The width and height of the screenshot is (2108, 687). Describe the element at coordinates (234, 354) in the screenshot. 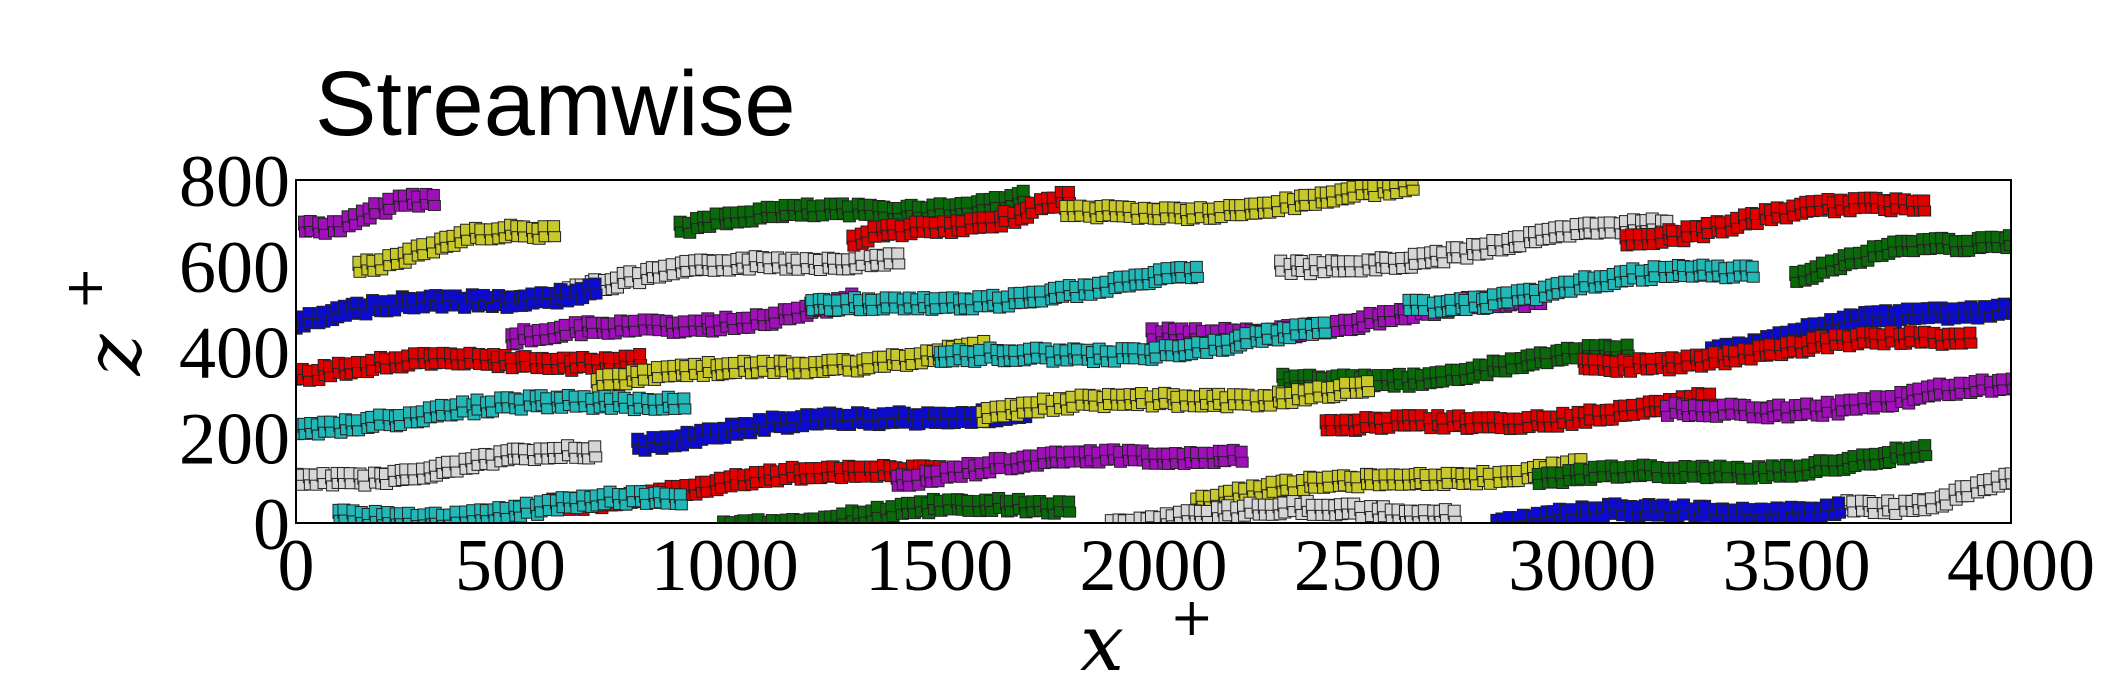

I see `y-tick-label: 400` at that location.